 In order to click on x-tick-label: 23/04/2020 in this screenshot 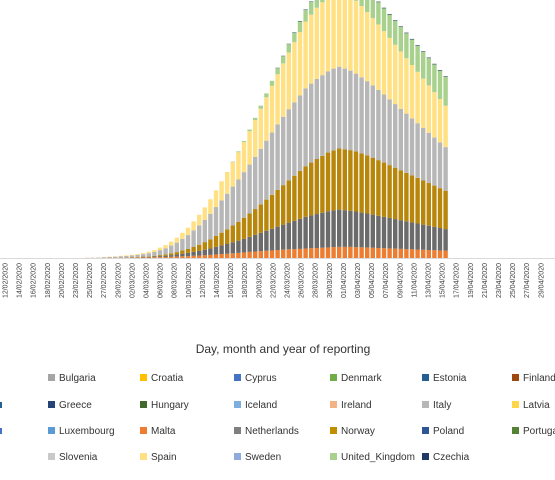, I will do `click(499, 280)`.